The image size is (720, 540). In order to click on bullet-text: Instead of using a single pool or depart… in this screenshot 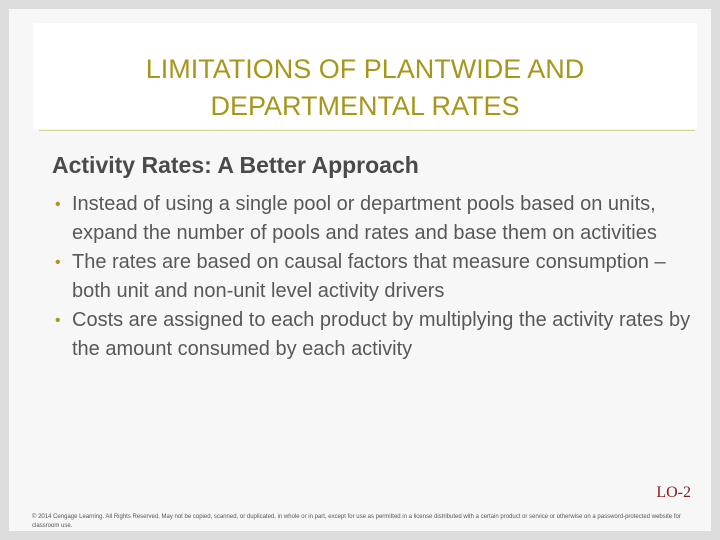, I will do `click(364, 218)`.